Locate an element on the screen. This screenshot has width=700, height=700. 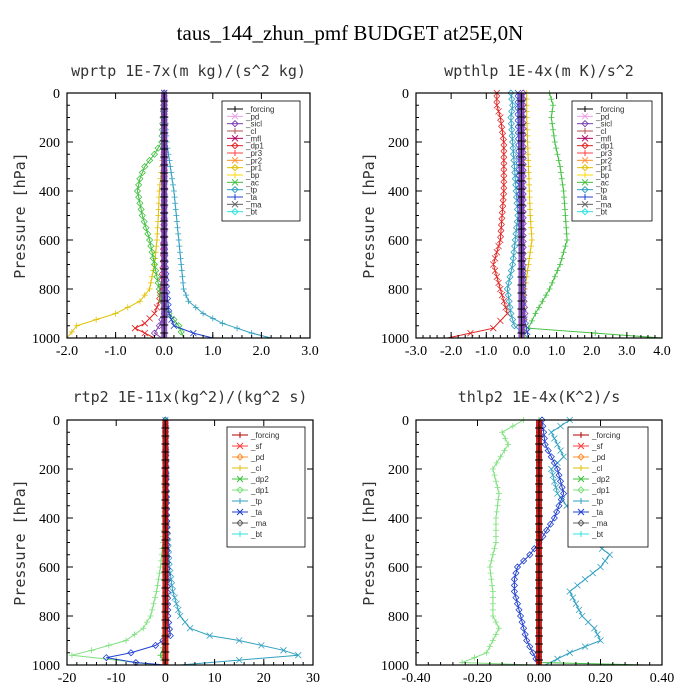
legend-label: _ac is located at coordinates (602, 182).